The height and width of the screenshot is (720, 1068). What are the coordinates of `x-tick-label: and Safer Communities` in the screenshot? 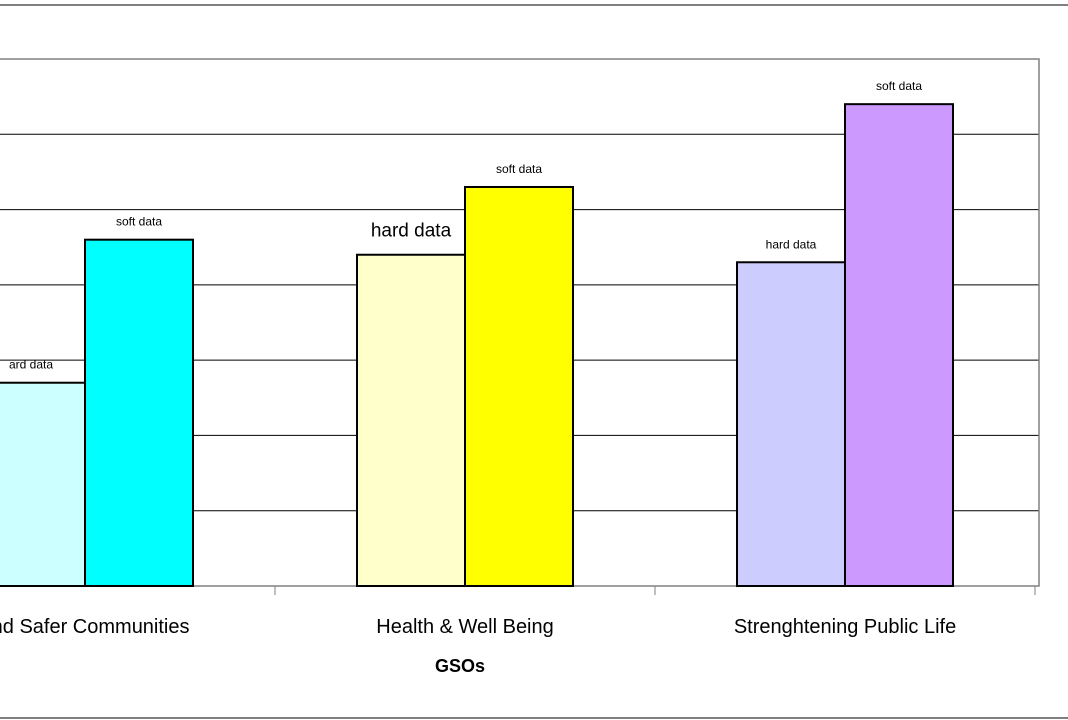 It's located at (94, 627).